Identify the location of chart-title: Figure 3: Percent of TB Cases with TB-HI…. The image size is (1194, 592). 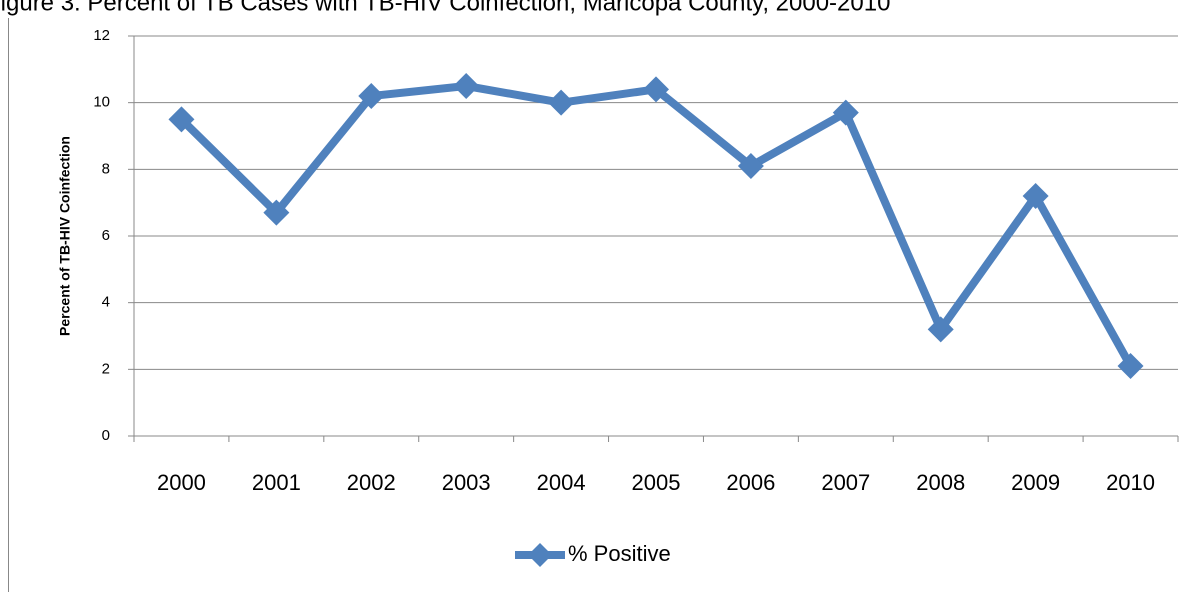
(445, 8).